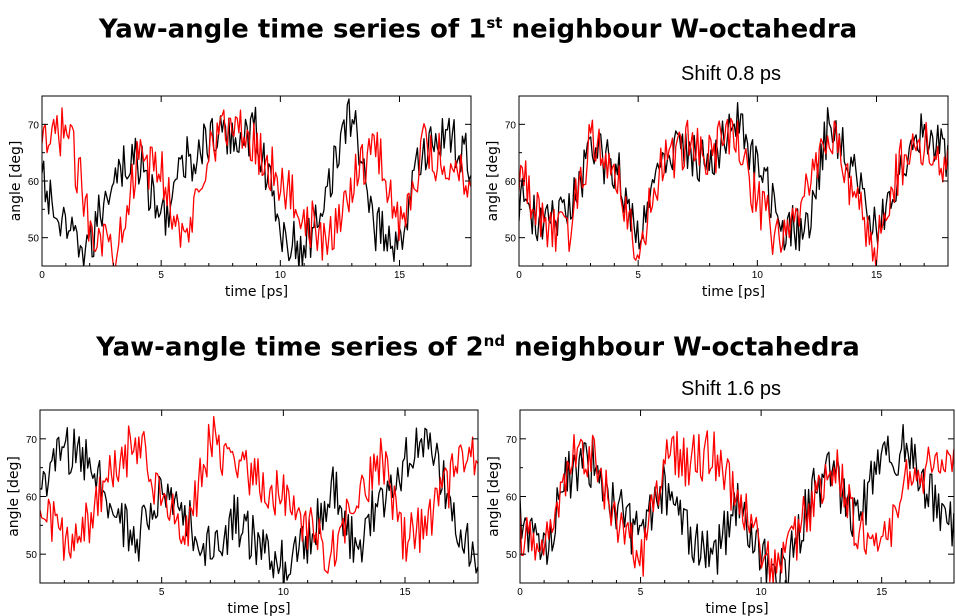 The height and width of the screenshot is (616, 956). What do you see at coordinates (682, 347) in the screenshot?
I see `title-second-post: neighbour W-octahedra` at bounding box center [682, 347].